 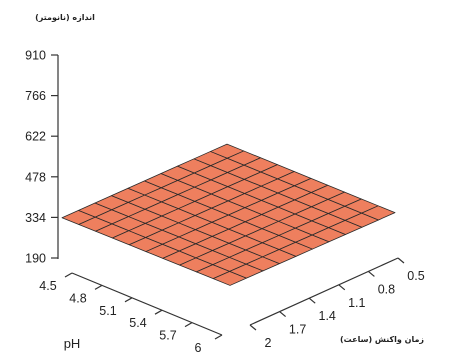 What do you see at coordinates (77, 298) in the screenshot?
I see `ph-tick-label: 4.8` at bounding box center [77, 298].